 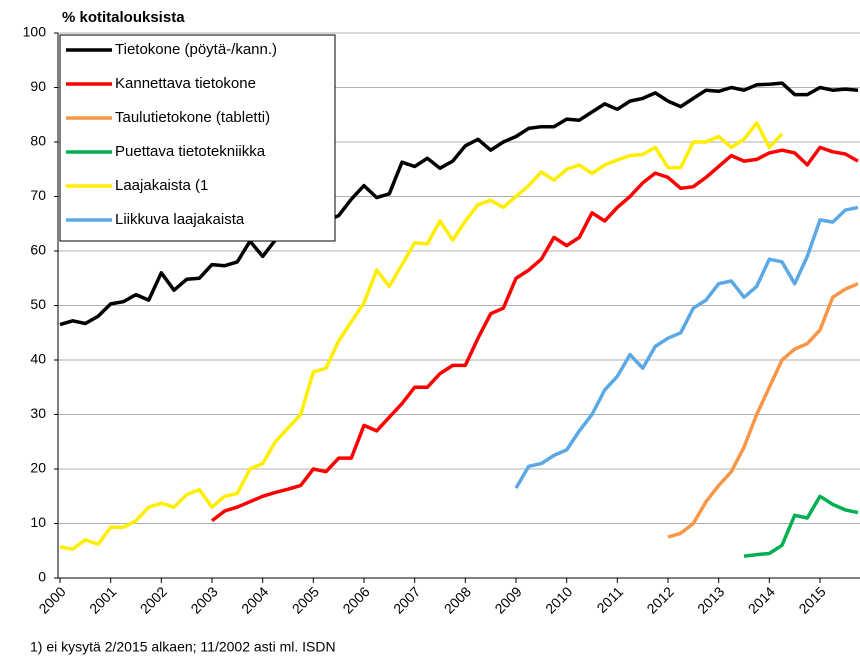 I want to click on x-tick-label: 2006, so click(x=355, y=599).